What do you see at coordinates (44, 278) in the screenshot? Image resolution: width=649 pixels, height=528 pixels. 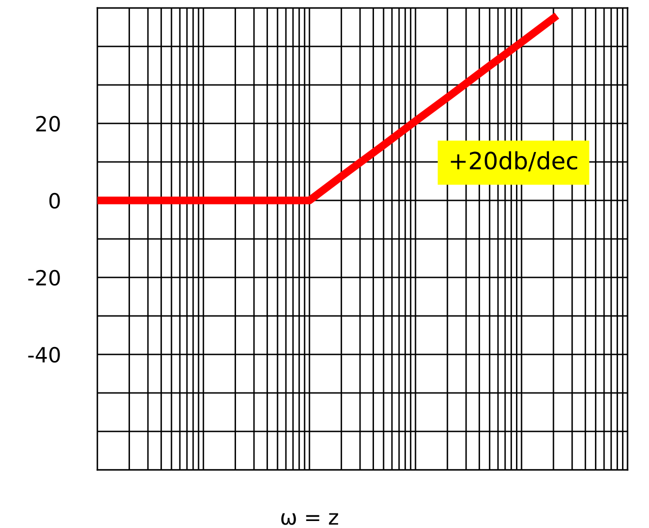 I see `y-tick-label: -20` at bounding box center [44, 278].